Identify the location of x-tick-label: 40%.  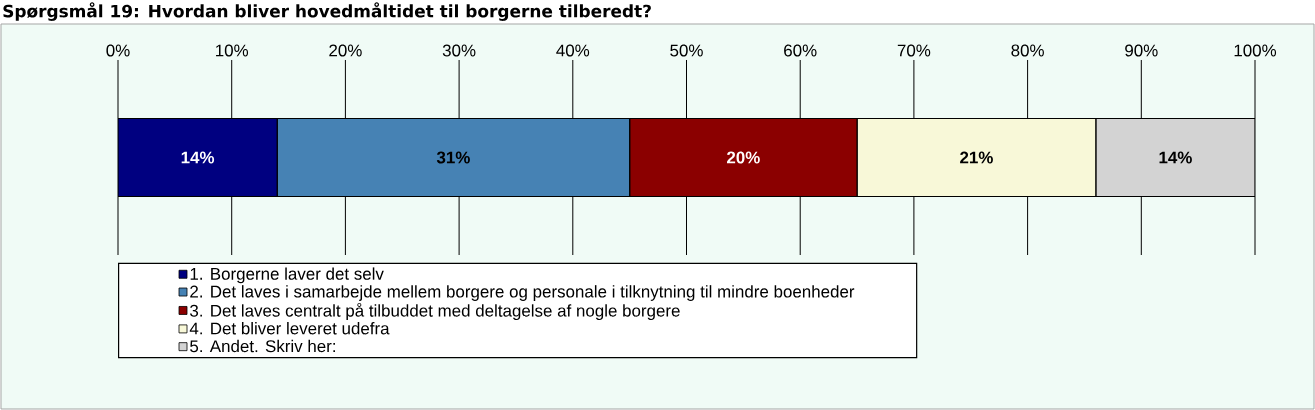
(573, 50).